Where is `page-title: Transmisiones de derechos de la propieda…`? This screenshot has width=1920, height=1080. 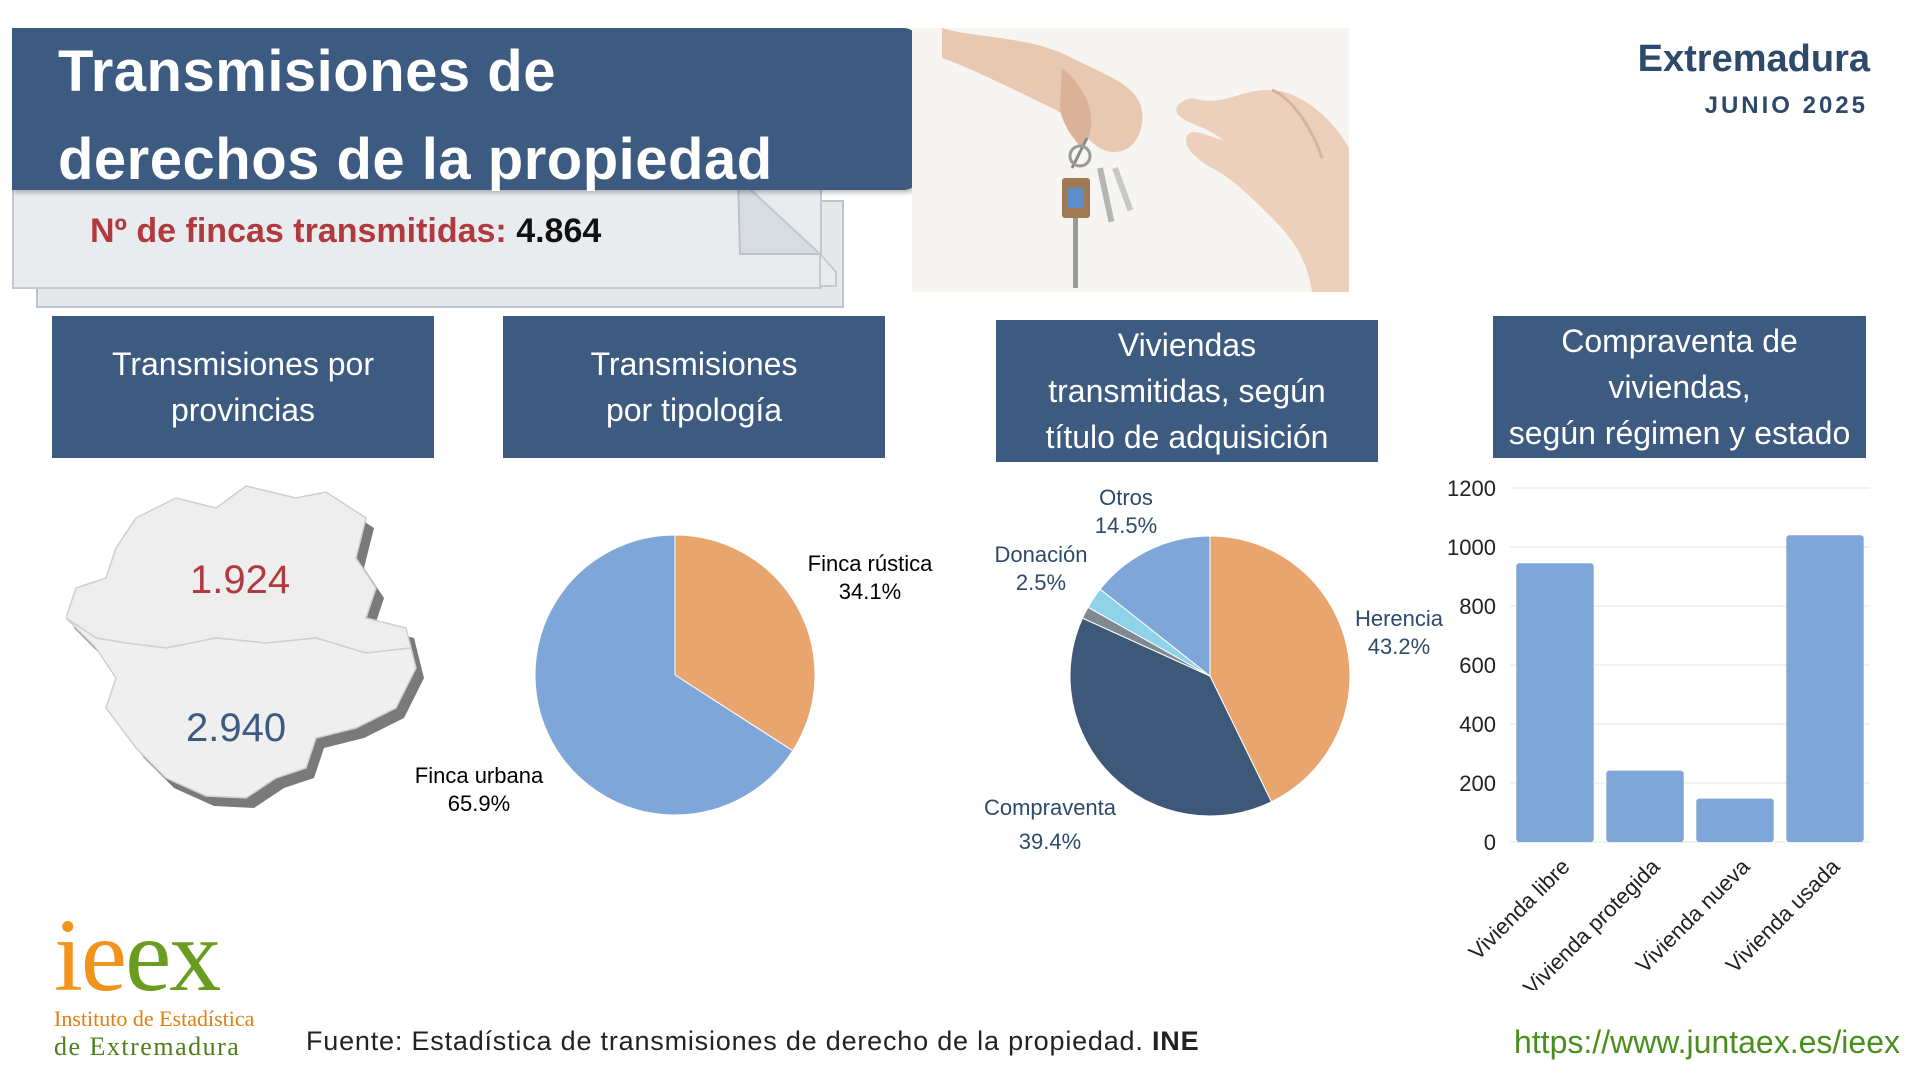 page-title: Transmisiones de derechos de la propieda… is located at coordinates (415, 116).